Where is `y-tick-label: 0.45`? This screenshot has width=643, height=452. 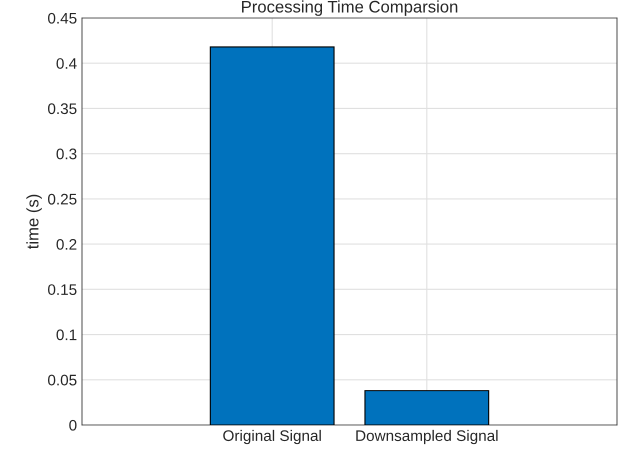
y-tick-label: 0.45 is located at coordinates (62, 18).